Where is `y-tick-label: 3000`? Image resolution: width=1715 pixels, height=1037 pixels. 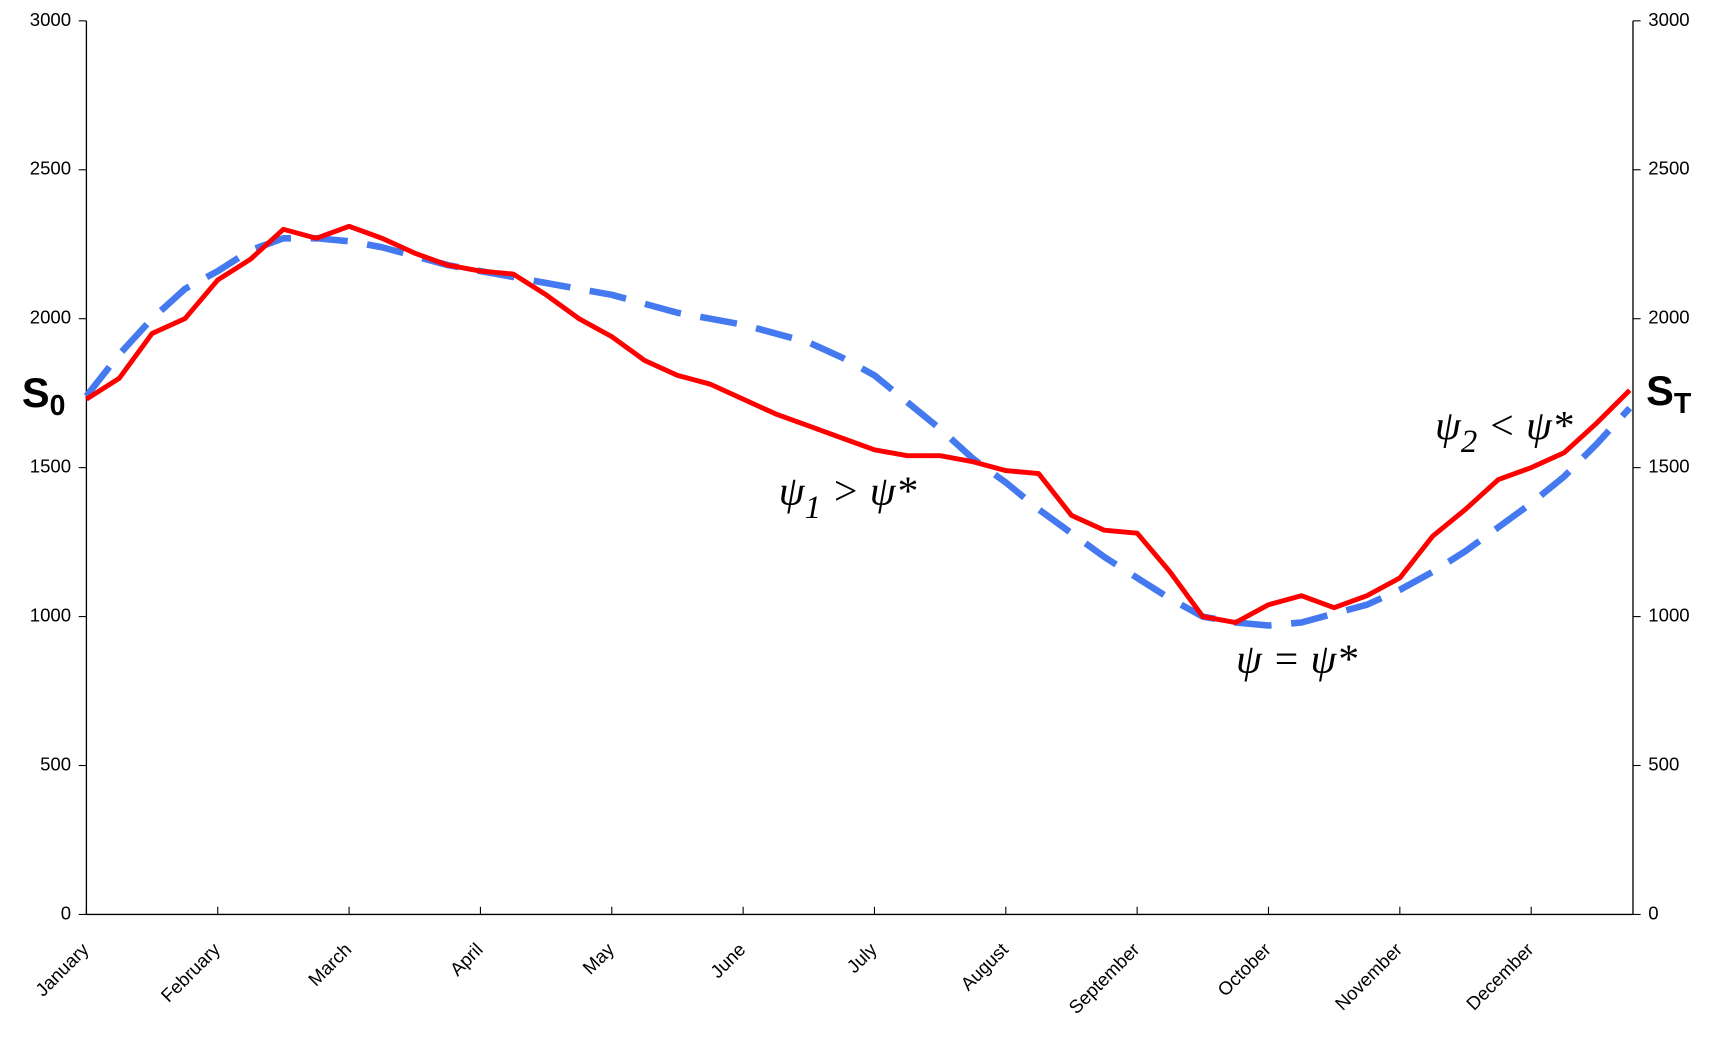 y-tick-label: 3000 is located at coordinates (50, 19).